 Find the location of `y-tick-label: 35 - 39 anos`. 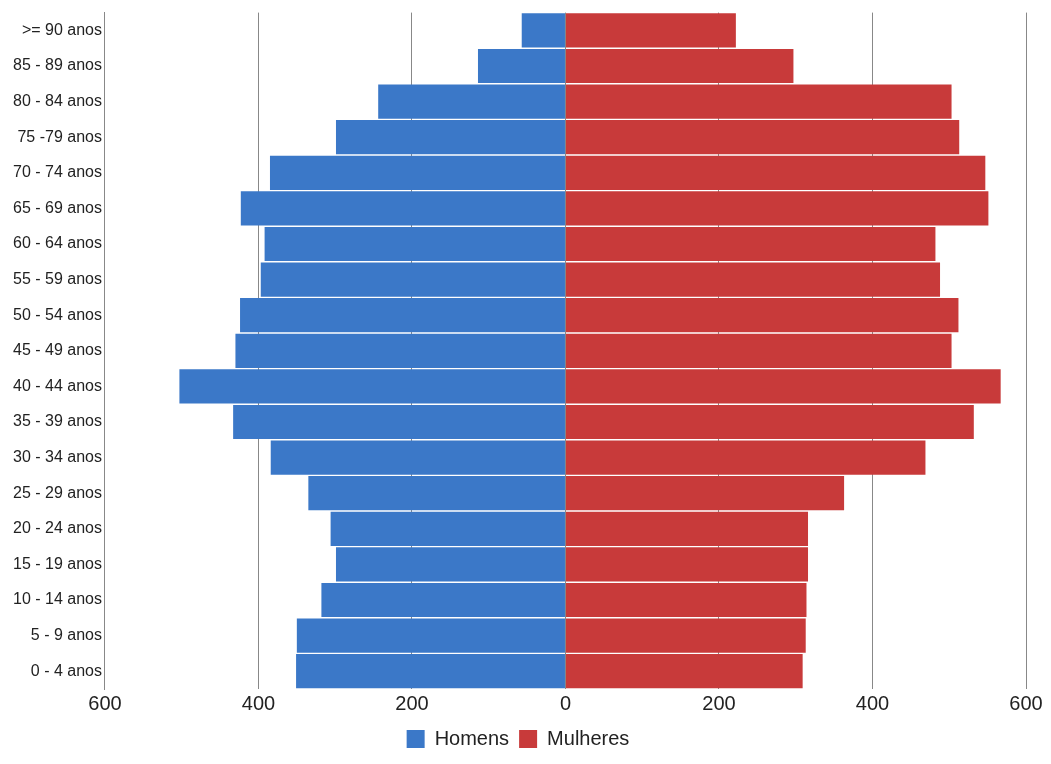

y-tick-label: 35 - 39 anos is located at coordinates (57, 421).